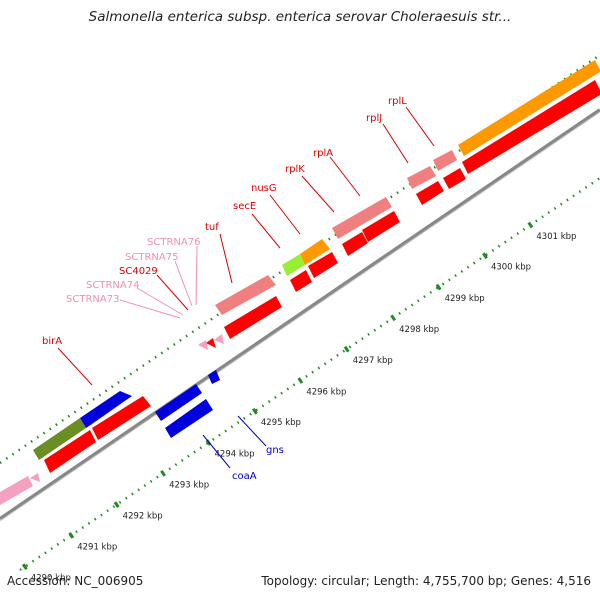 This screenshot has width=600, height=600. I want to click on gene-label-SC4029: SC4029, so click(138, 271).